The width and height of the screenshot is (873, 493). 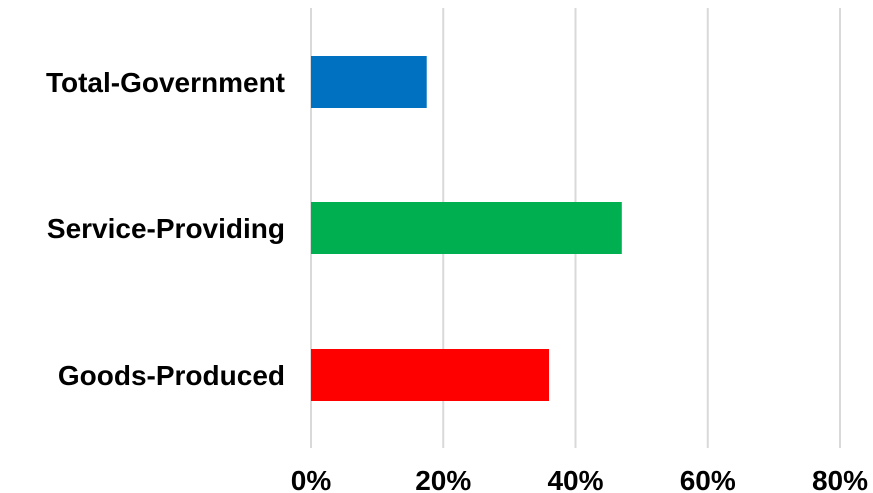 I want to click on value-axis: 0% 20% 40% 60% 80%, so click(x=579, y=479).